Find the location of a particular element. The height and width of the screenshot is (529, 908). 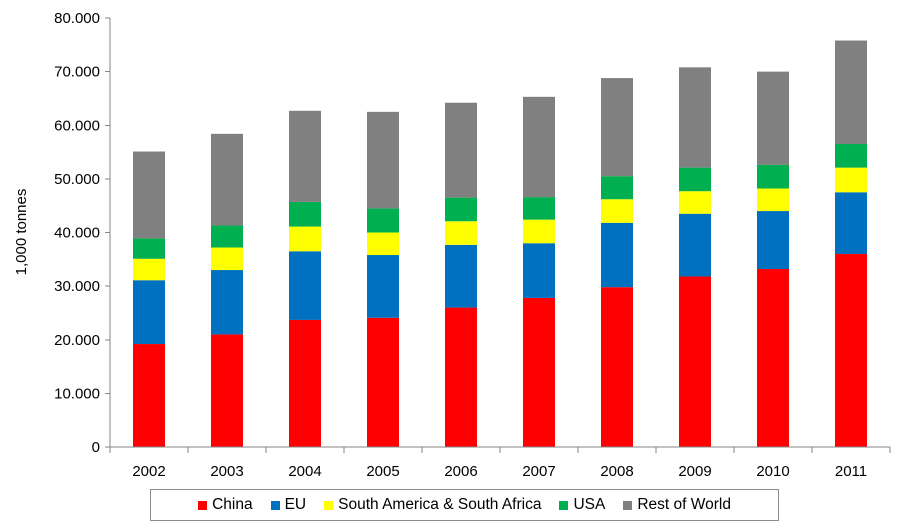

legend-label: China is located at coordinates (232, 504).